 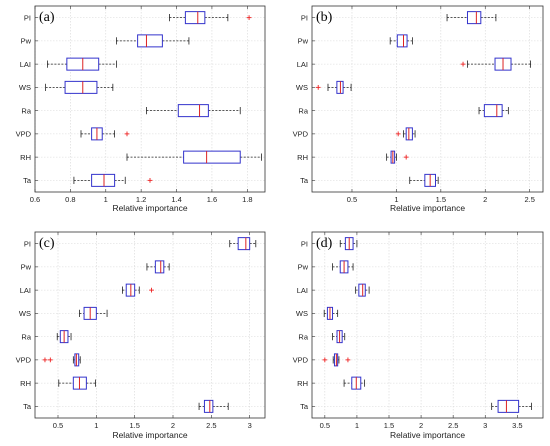 I want to click on panel-label: (d), so click(x=324, y=243).